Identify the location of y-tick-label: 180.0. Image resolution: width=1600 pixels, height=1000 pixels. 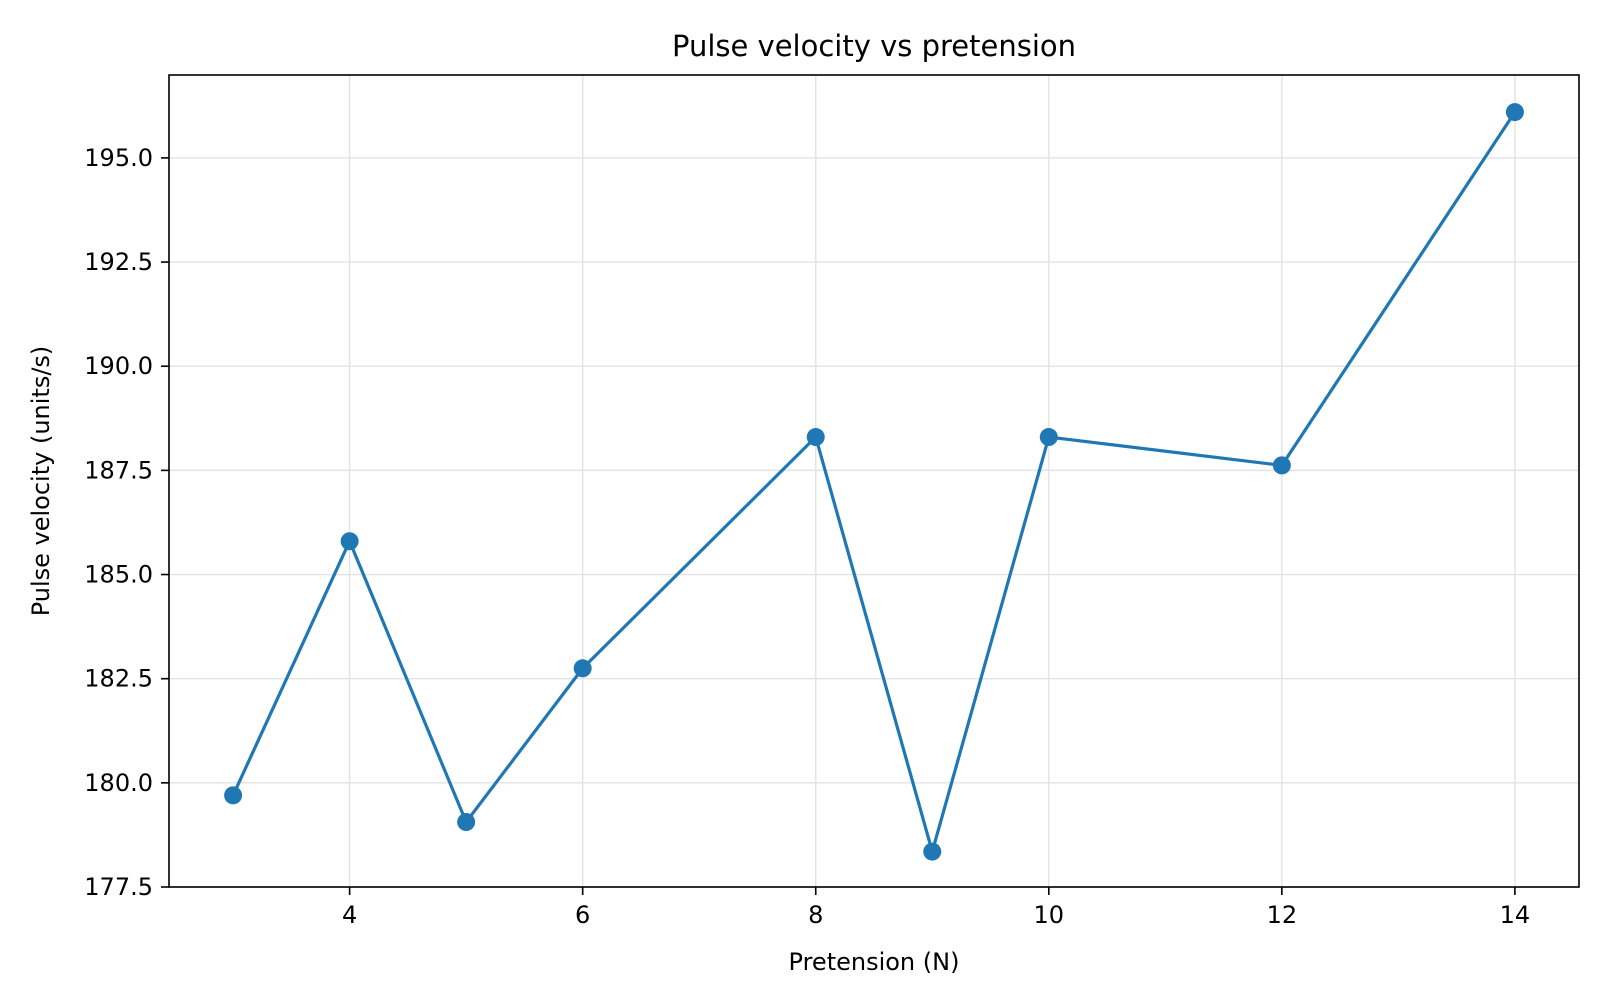
(118, 783).